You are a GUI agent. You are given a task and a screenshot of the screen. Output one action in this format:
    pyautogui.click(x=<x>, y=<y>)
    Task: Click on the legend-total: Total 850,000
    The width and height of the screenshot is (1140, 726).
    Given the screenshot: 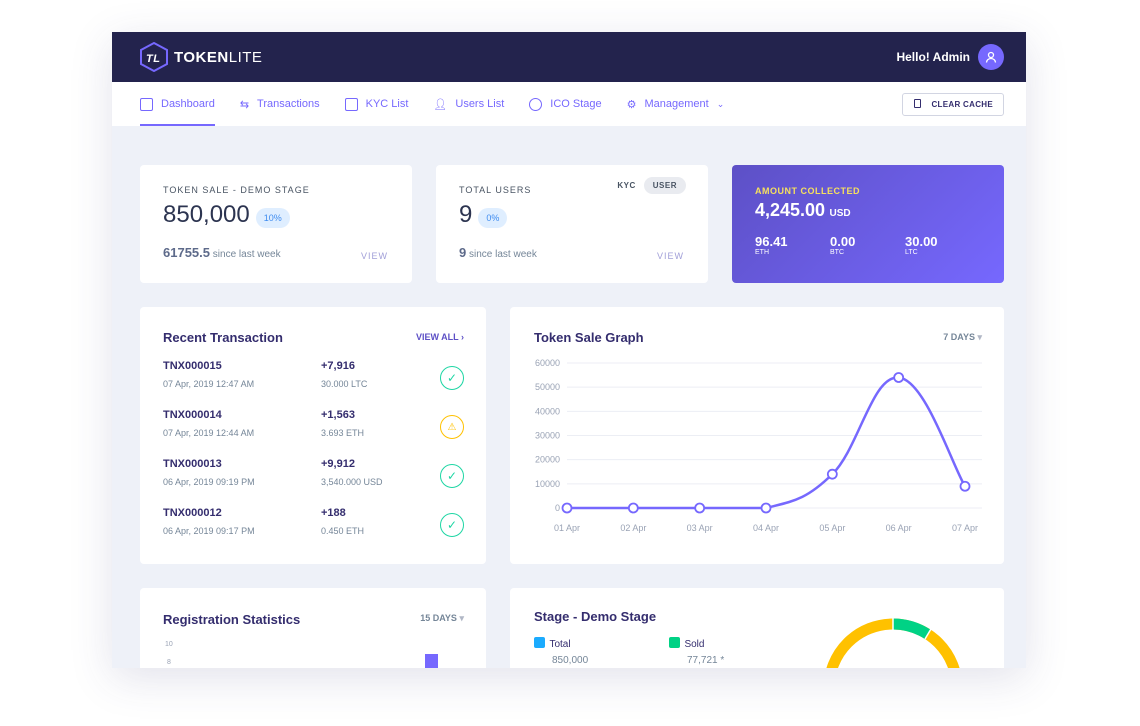 What is the action you would take?
    pyautogui.click(x=561, y=650)
    